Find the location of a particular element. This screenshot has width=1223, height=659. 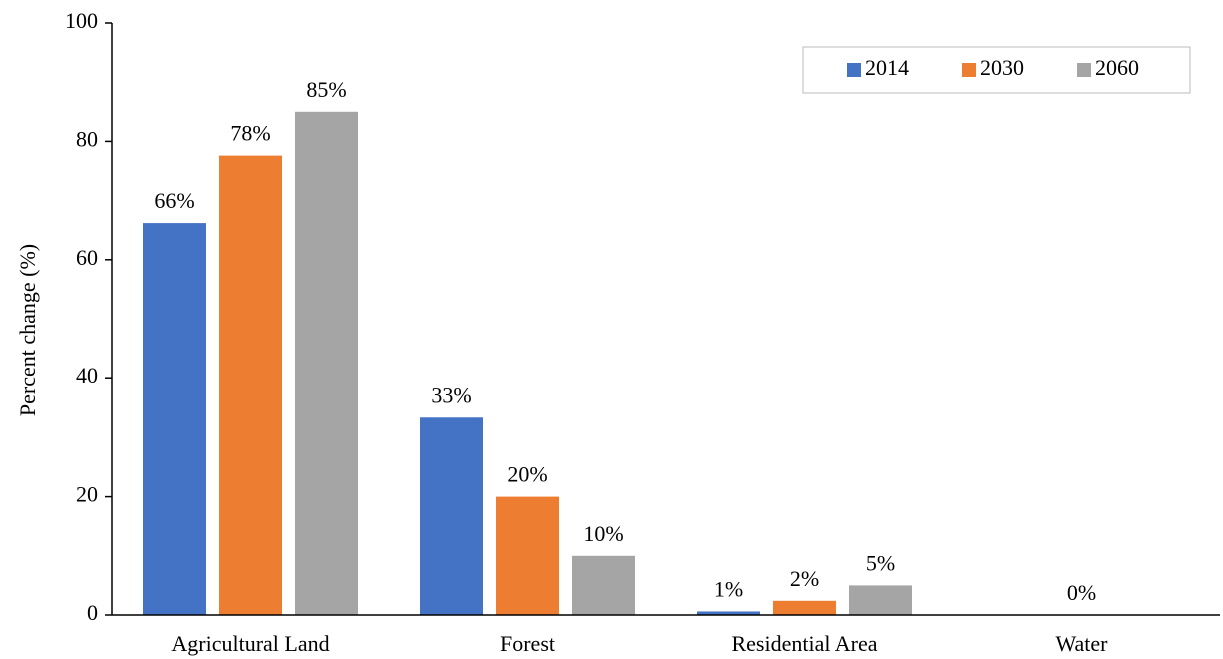

y-tick-label: 40 is located at coordinates (87, 375).